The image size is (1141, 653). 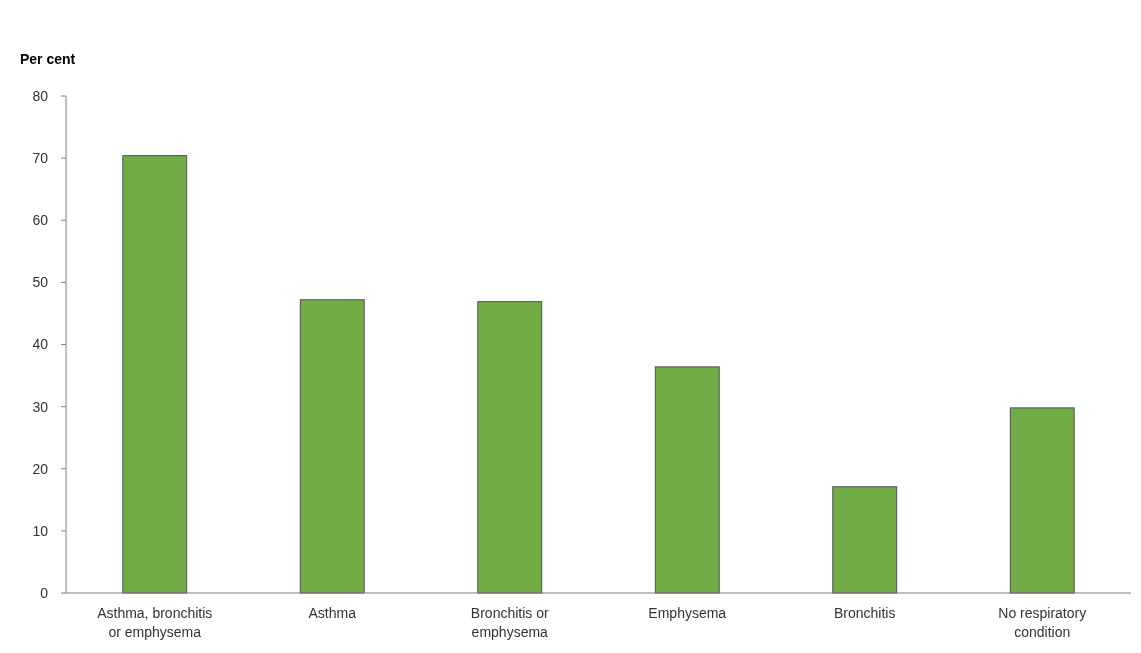 What do you see at coordinates (40, 468) in the screenshot?
I see `y-tick-label: 20` at bounding box center [40, 468].